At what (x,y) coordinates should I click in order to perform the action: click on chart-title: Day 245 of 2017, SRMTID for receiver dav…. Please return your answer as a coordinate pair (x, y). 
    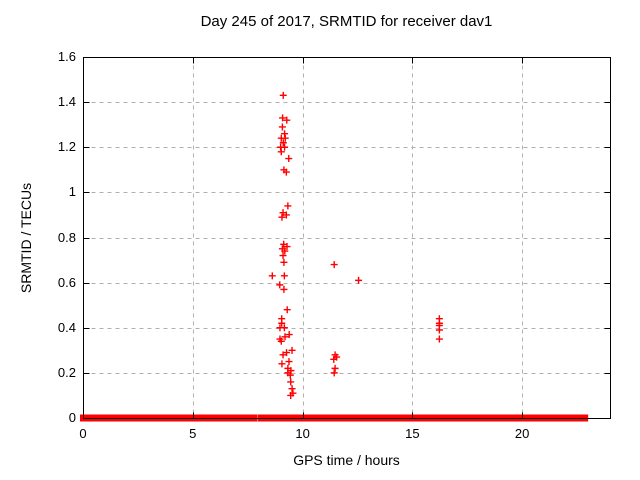
    Looking at the image, I should click on (346, 21).